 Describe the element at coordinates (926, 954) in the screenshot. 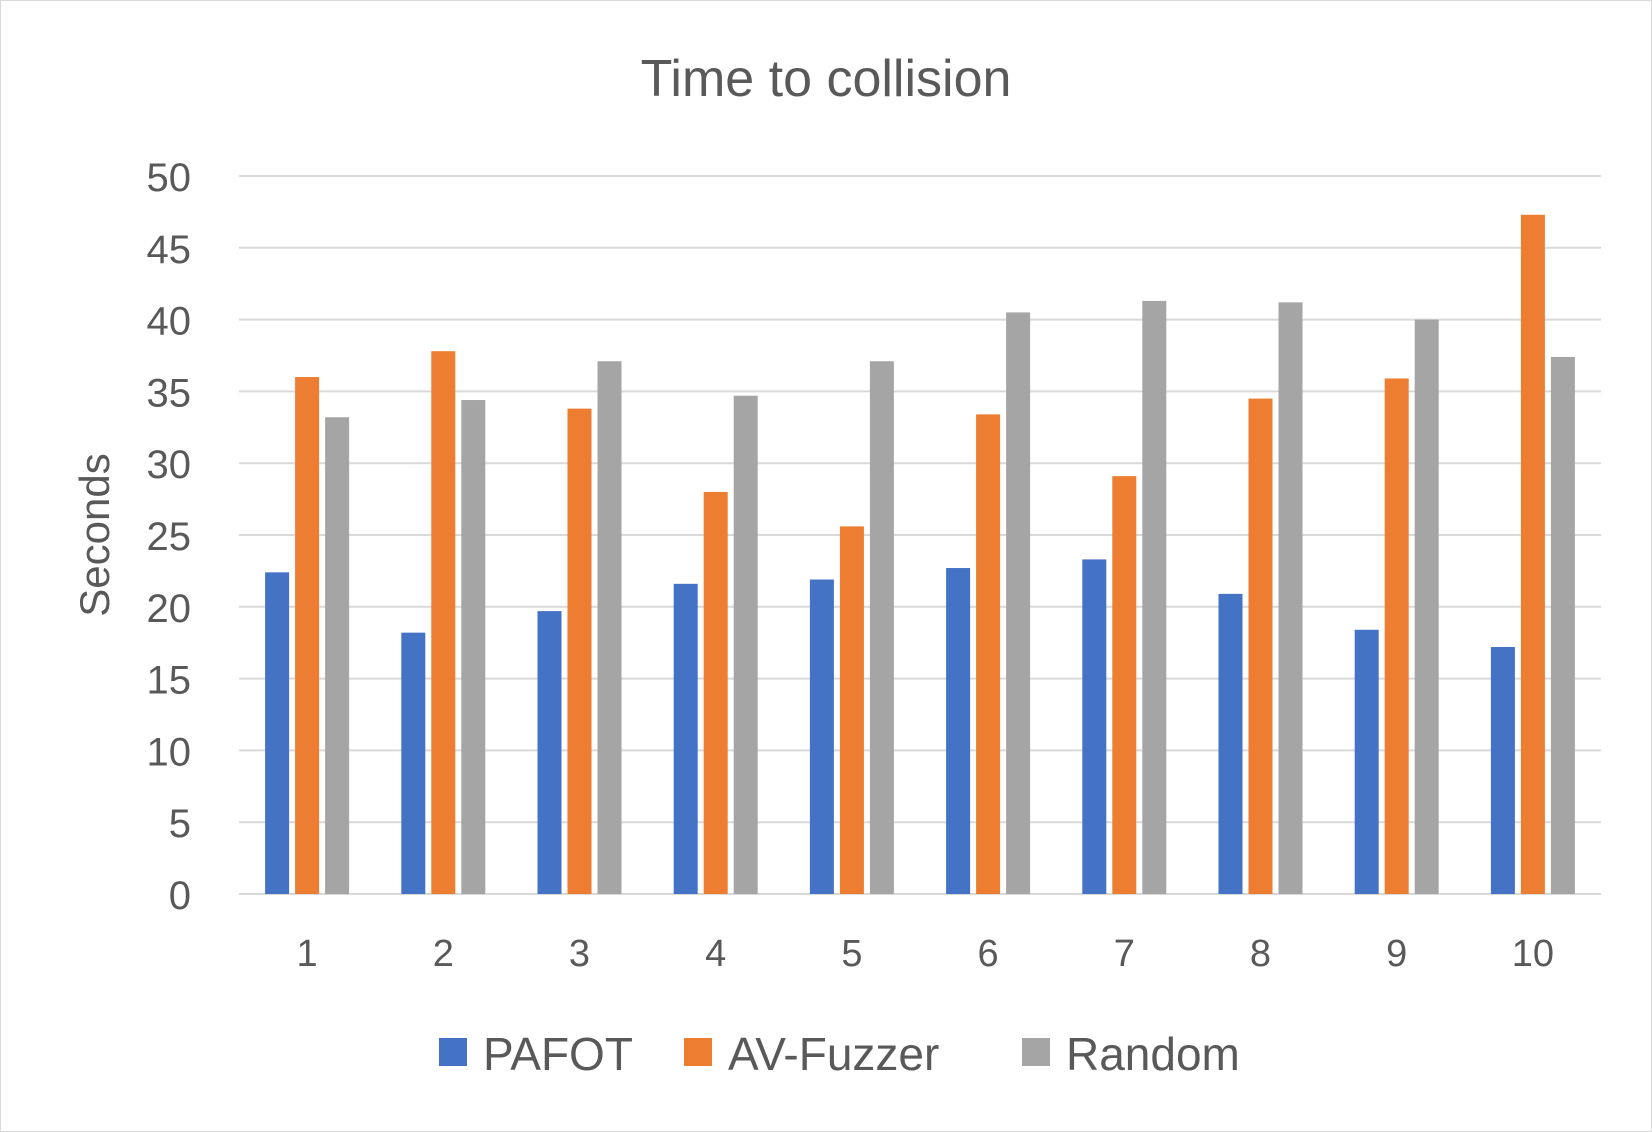

I see `x-axis-ticks: 1 2 3 4 5 6 7 8 9 10` at that location.